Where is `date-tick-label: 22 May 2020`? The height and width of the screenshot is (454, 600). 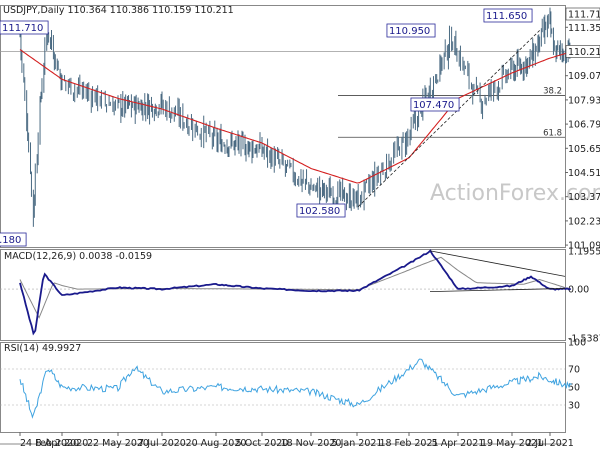
date-tick-label: 22 May 2020 is located at coordinates (118, 443).